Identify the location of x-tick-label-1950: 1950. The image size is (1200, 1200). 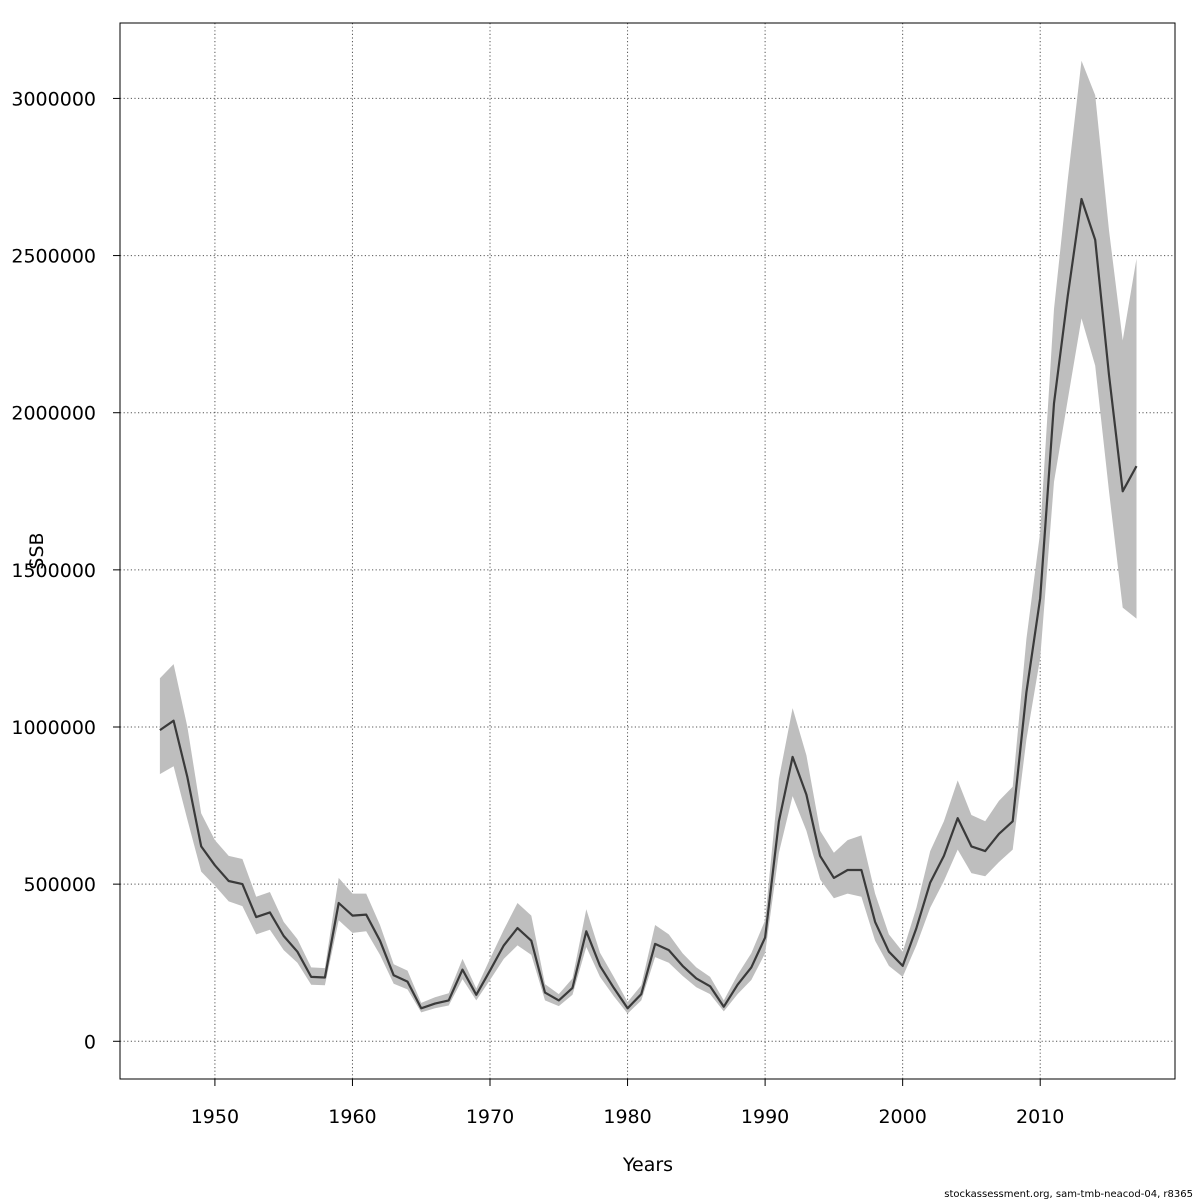
(215, 1117).